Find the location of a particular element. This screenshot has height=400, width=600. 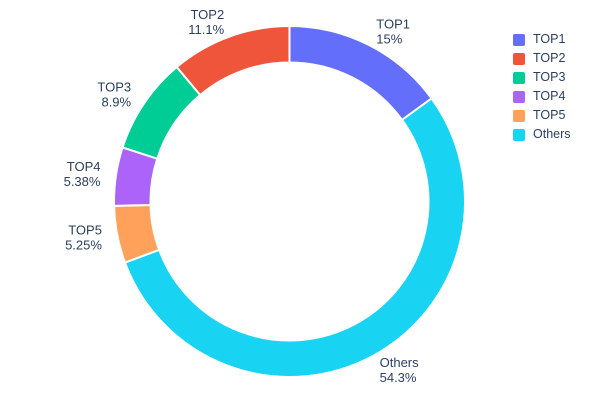

legend-item-top5: TOP5 is located at coordinates (542, 115).